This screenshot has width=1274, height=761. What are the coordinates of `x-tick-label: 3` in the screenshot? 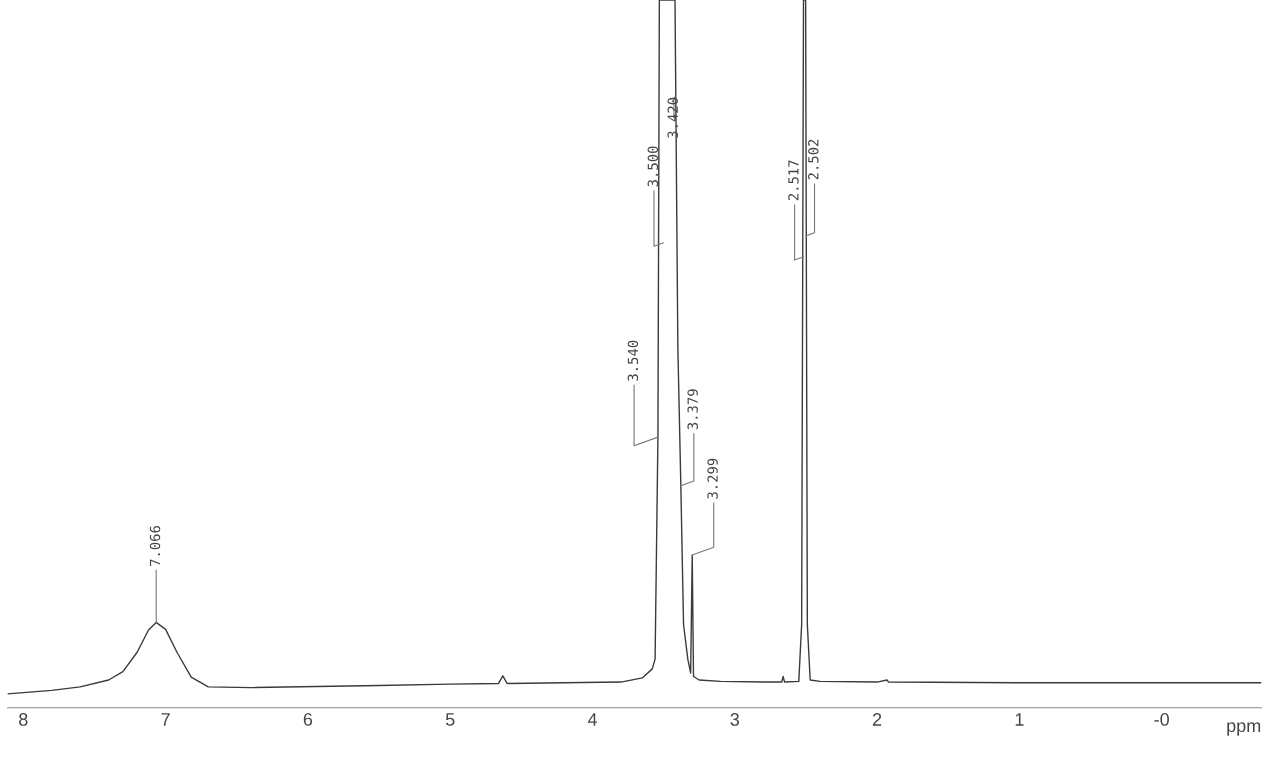 It's located at (734, 719).